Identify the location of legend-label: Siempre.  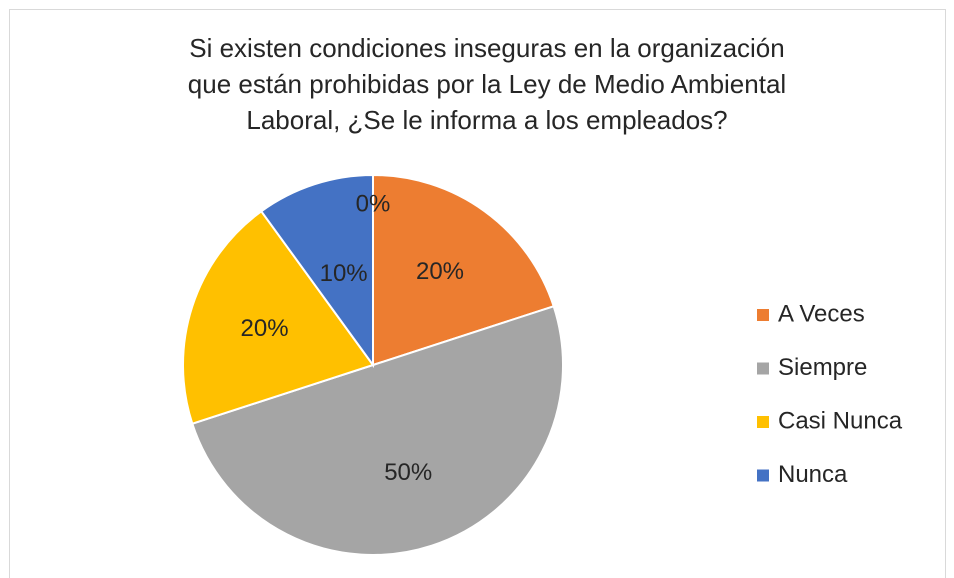
(822, 367).